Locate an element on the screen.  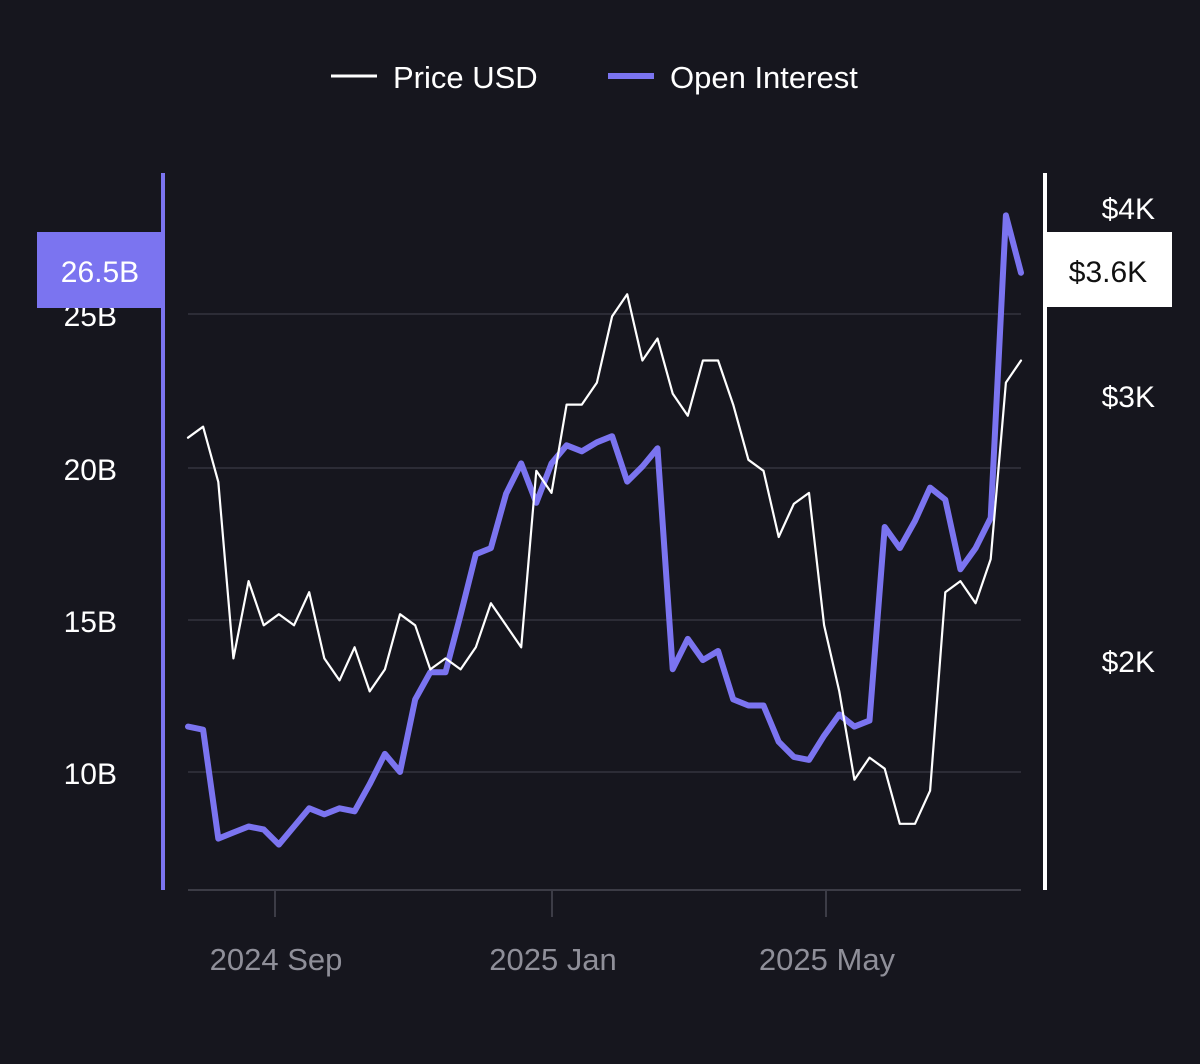
right-badge-background is located at coordinates (1109, 269).